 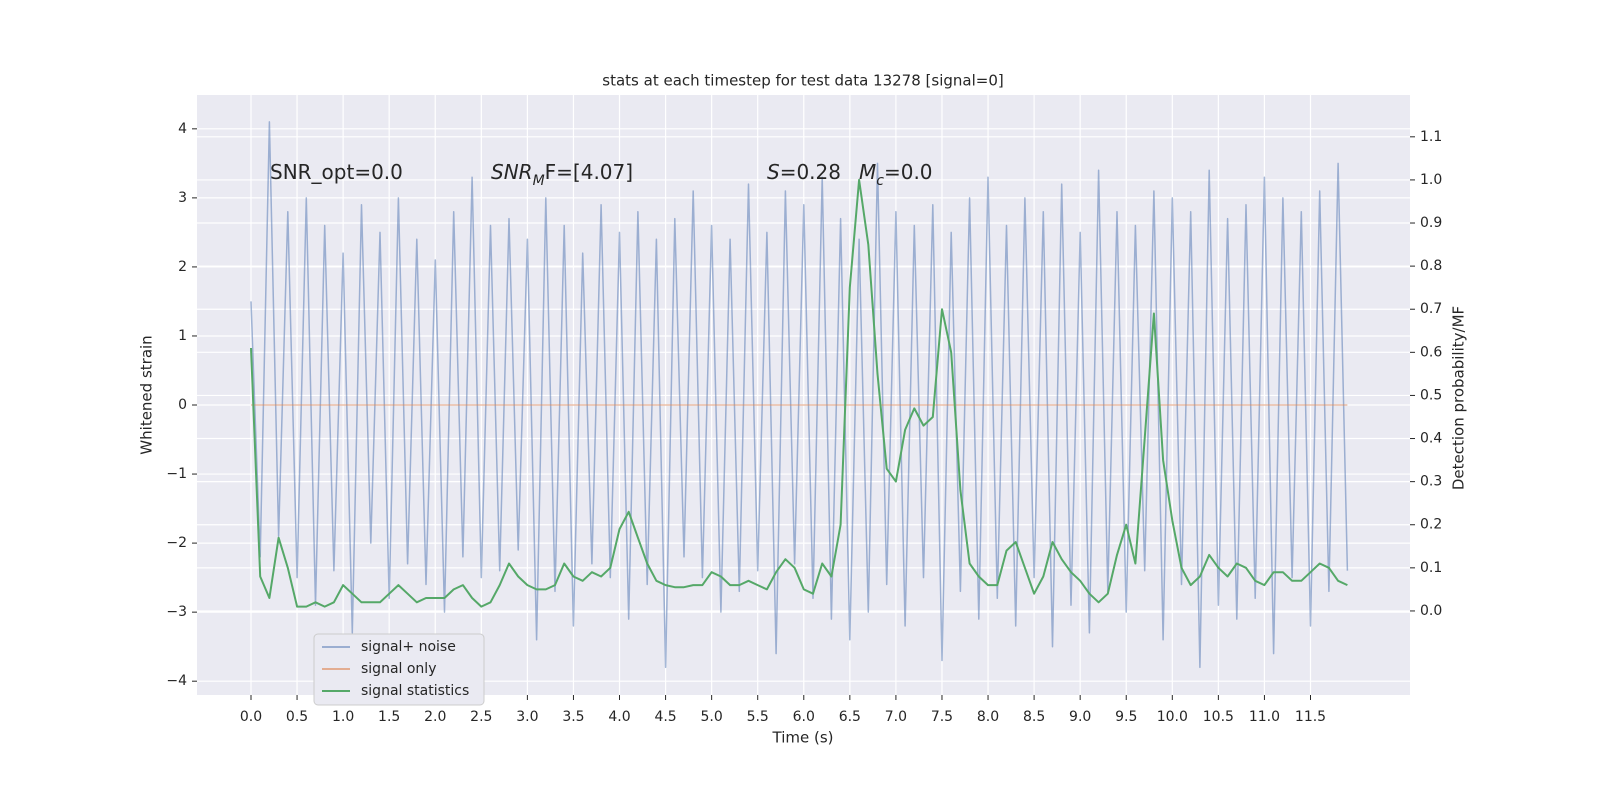 What do you see at coordinates (942, 717) in the screenshot?
I see `x-tick-label: 7.5` at bounding box center [942, 717].